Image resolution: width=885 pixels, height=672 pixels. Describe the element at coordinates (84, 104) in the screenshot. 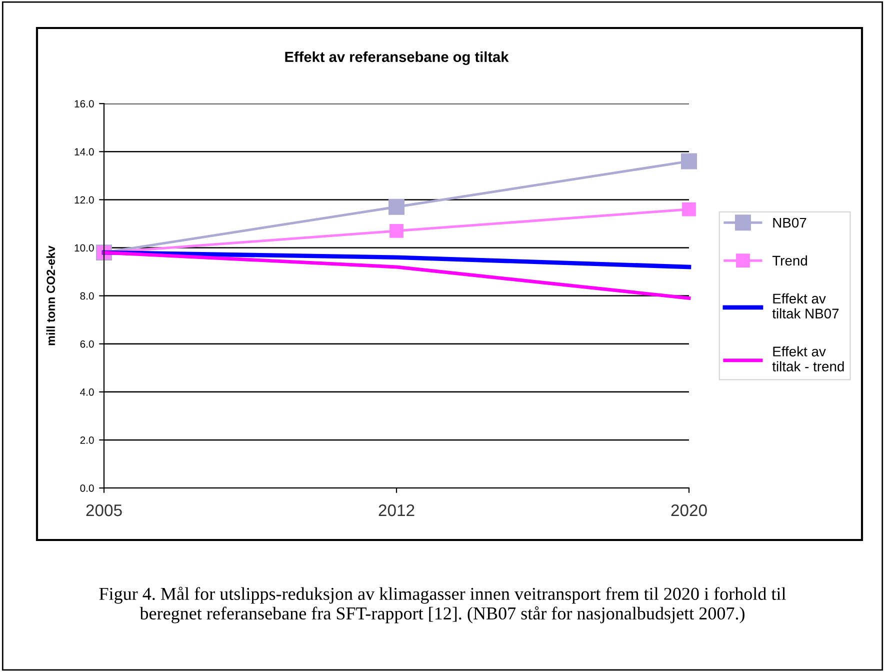

I see `y-tick-label: 16.0` at that location.